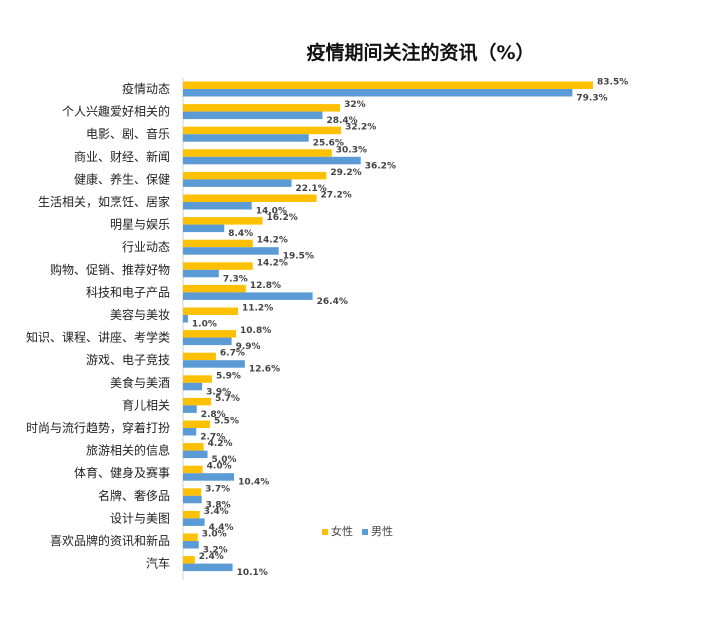 The height and width of the screenshot is (622, 726). What do you see at coordinates (240, 234) in the screenshot?
I see `data-label-male: 8.4%` at bounding box center [240, 234].